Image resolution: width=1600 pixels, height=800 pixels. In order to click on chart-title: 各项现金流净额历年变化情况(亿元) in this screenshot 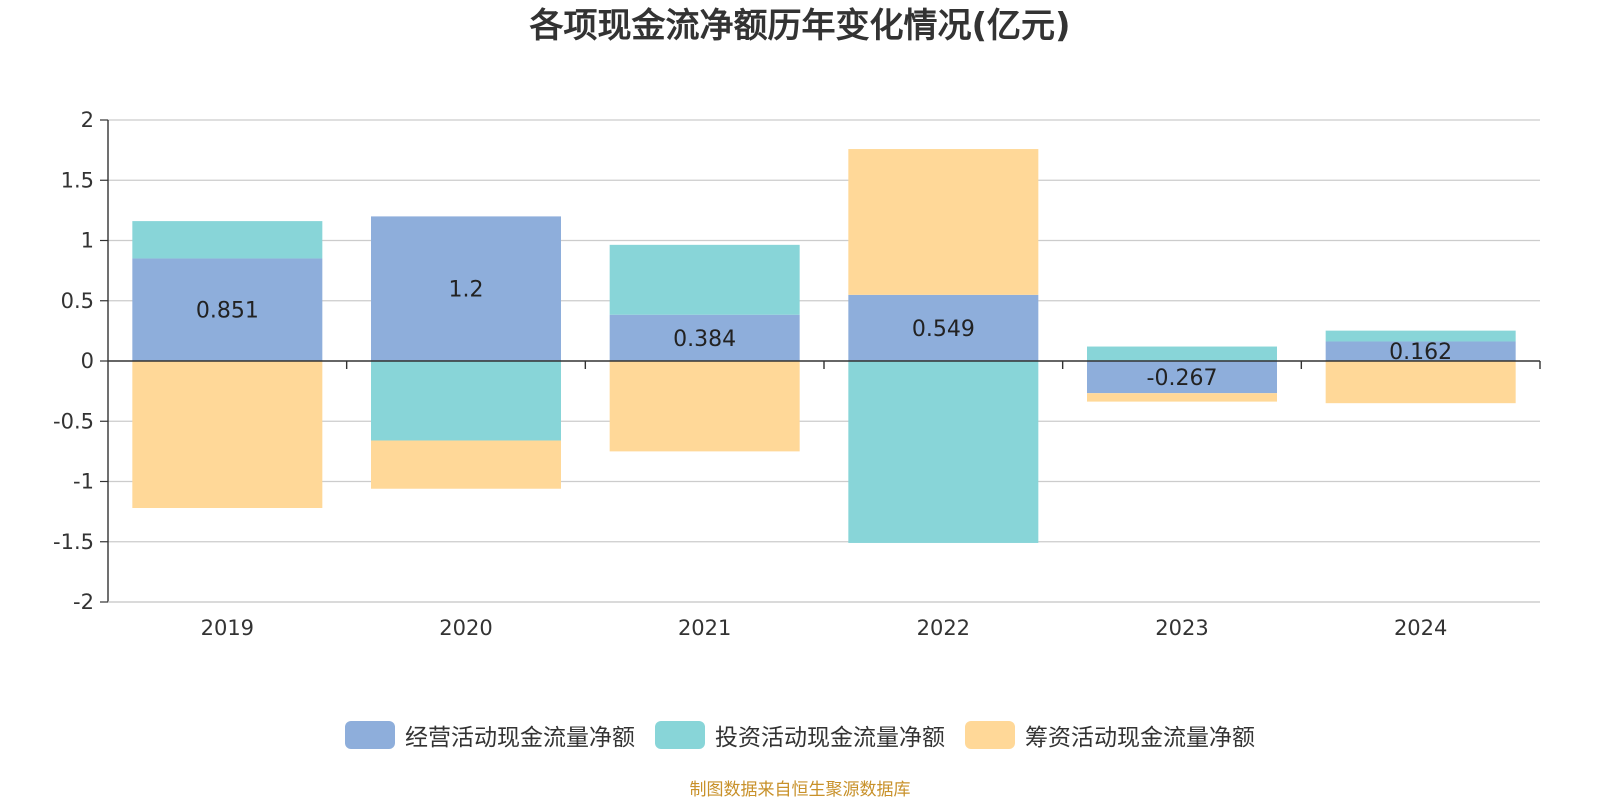, I will do `click(800, 26)`.